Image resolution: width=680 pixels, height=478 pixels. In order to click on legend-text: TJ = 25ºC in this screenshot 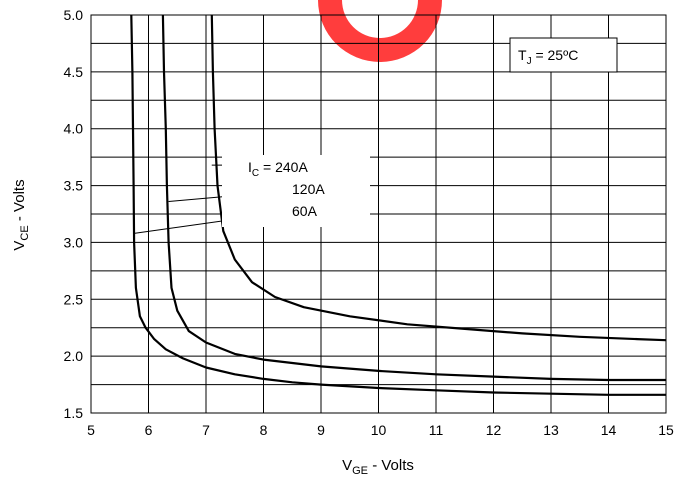, I will do `click(548, 57)`.